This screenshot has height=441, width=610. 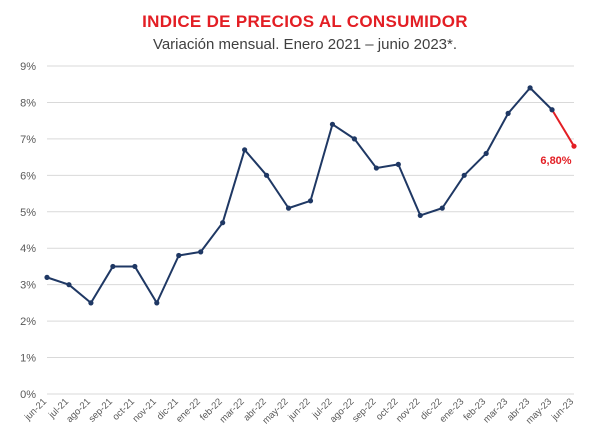 I want to click on x-tick-label: mar-23, so click(x=495, y=410).